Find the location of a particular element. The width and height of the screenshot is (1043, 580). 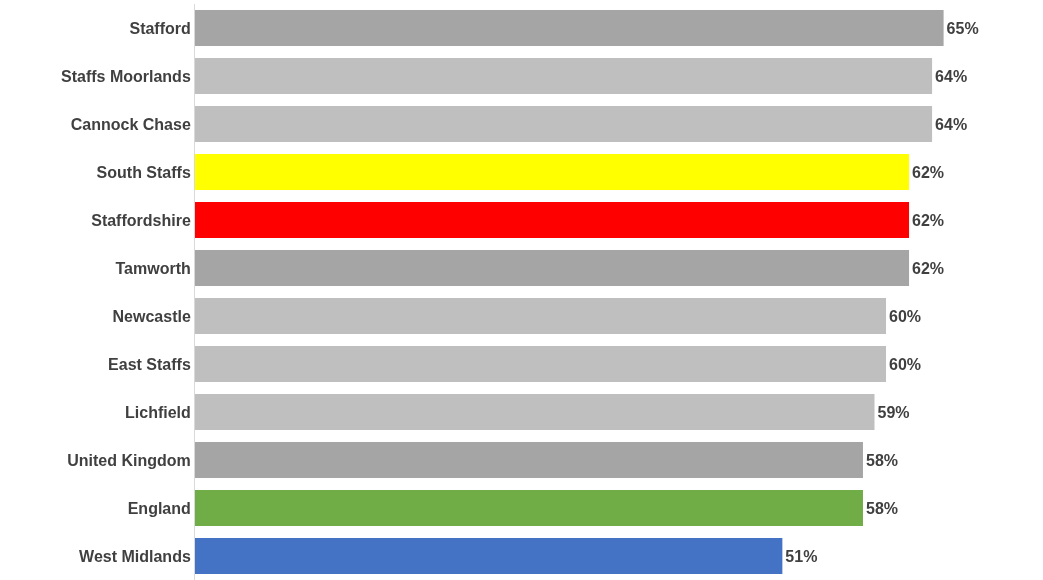

y-tick-label: East Staffs is located at coordinates (149, 364).